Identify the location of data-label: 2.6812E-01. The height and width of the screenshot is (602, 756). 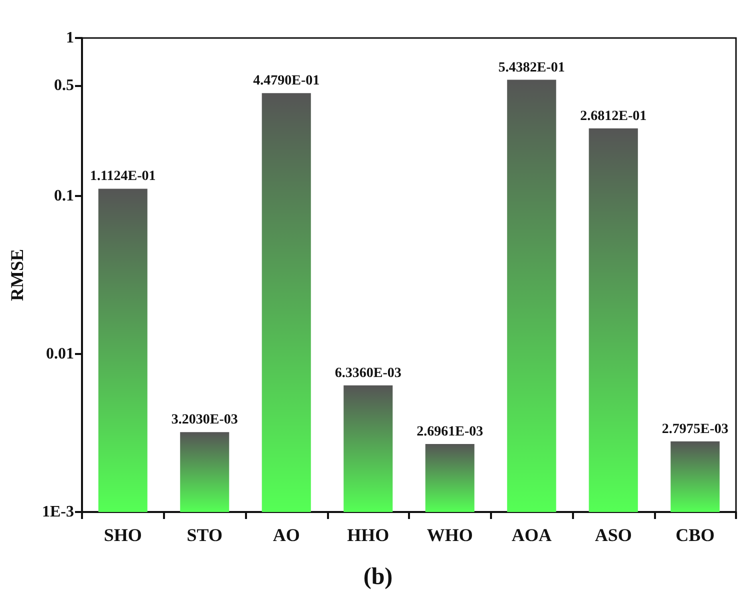
(613, 116).